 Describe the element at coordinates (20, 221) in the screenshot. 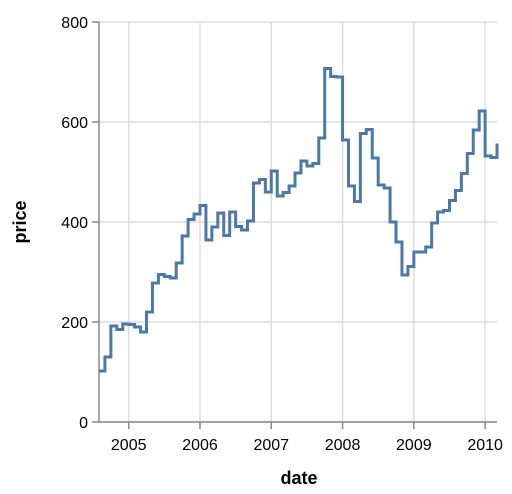

I see `y-axis-title: price` at that location.